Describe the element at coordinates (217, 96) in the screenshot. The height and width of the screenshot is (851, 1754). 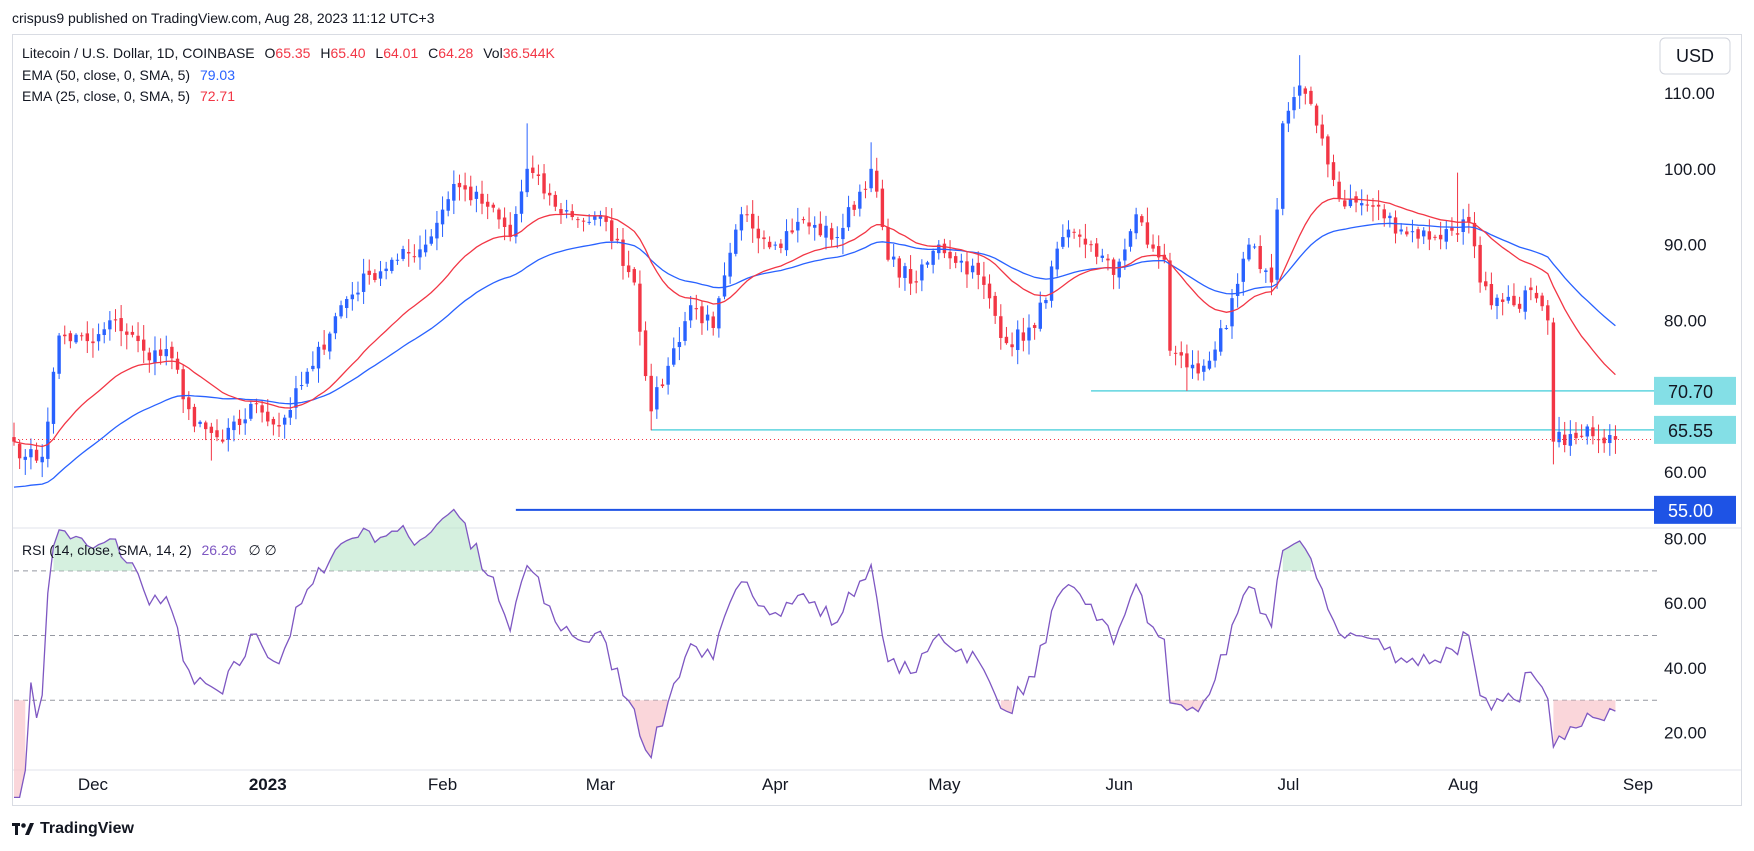
I see `ema25-legend-value: 72.71` at that location.